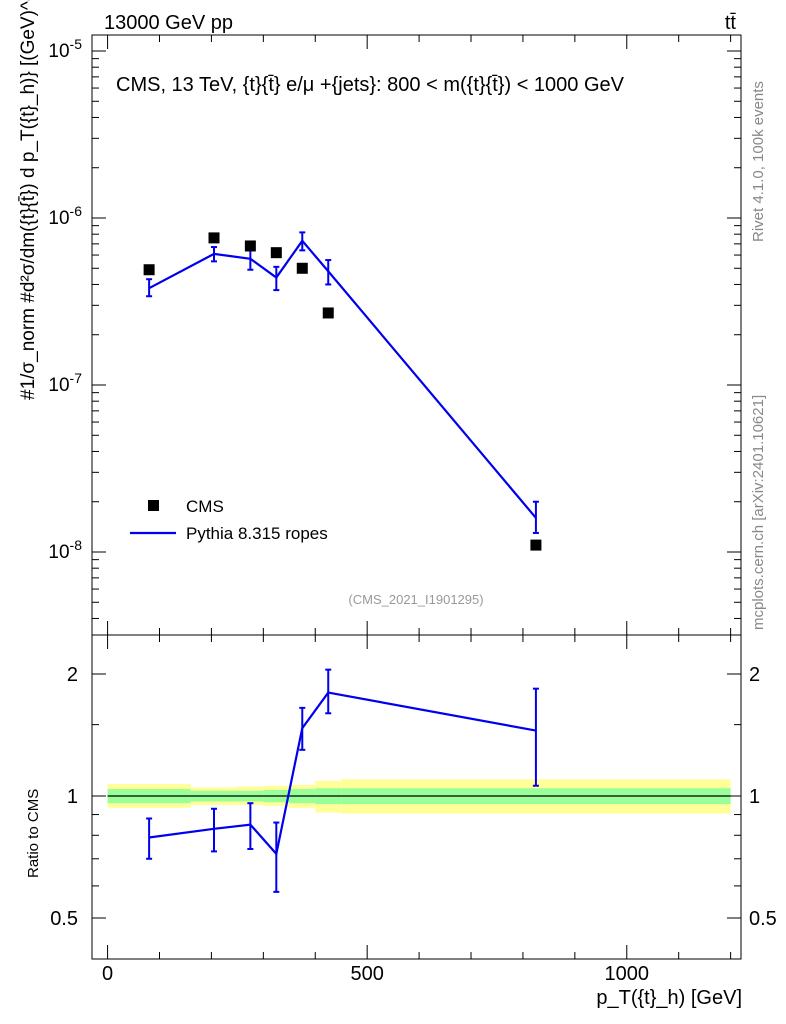 The image size is (786, 1024). I want to click on x-axis-label: p_T({t}_h) [GeV], so click(669, 998).